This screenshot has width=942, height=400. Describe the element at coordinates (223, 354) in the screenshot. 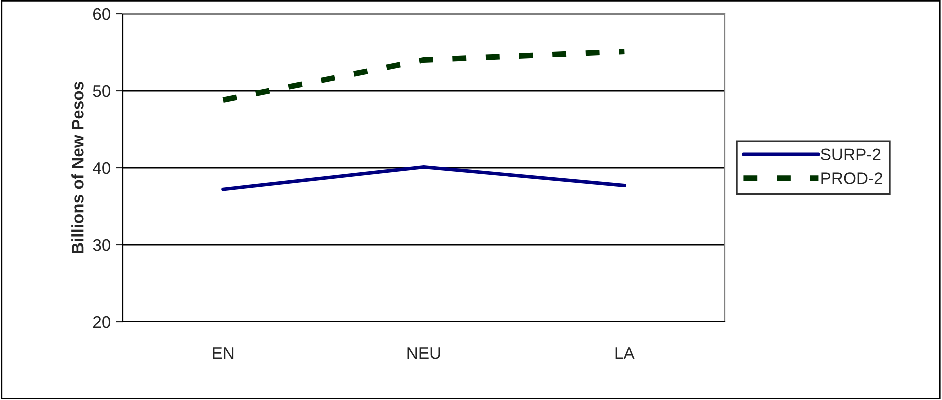

I see `x-tick-label: EN` at that location.